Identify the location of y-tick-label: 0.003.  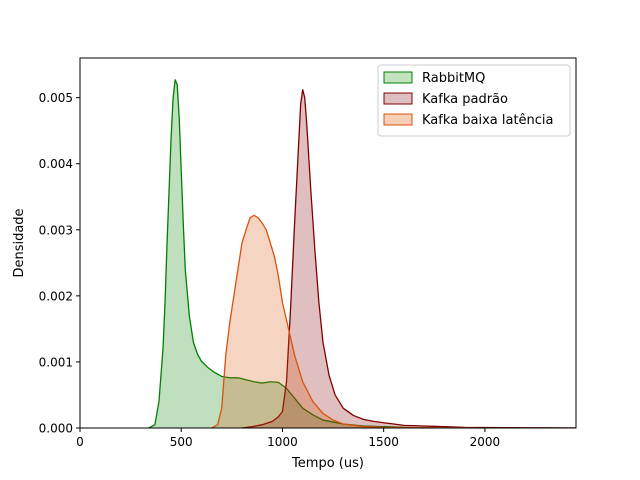
(56, 230).